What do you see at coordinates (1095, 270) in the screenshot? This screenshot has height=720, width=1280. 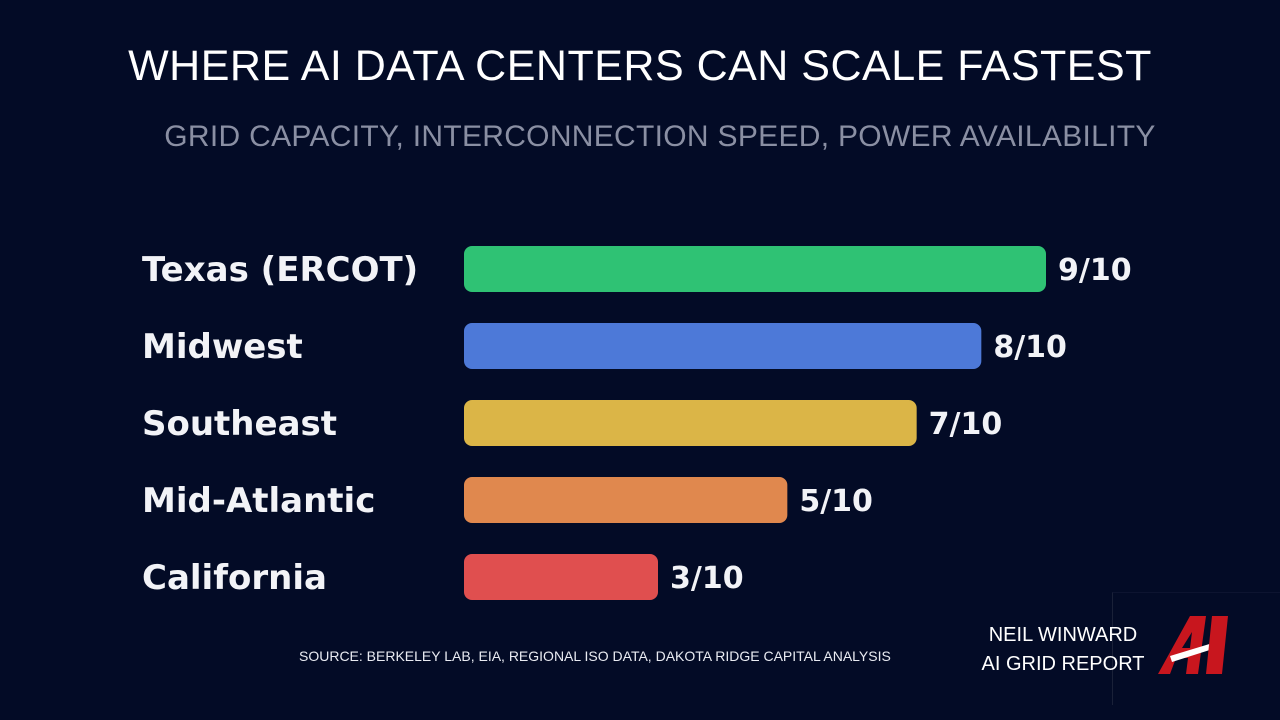 I see `value-label: 9/10` at bounding box center [1095, 270].